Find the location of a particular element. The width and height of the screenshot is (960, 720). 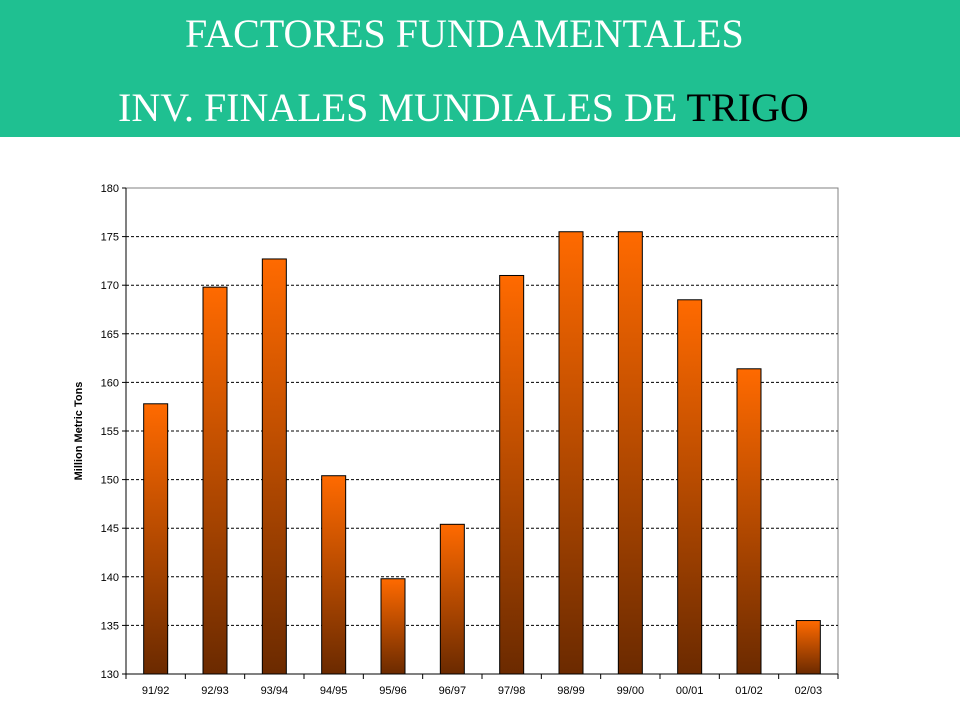

title-line-2-main: INV. FINALES MUNDIALES DE is located at coordinates (402, 107).